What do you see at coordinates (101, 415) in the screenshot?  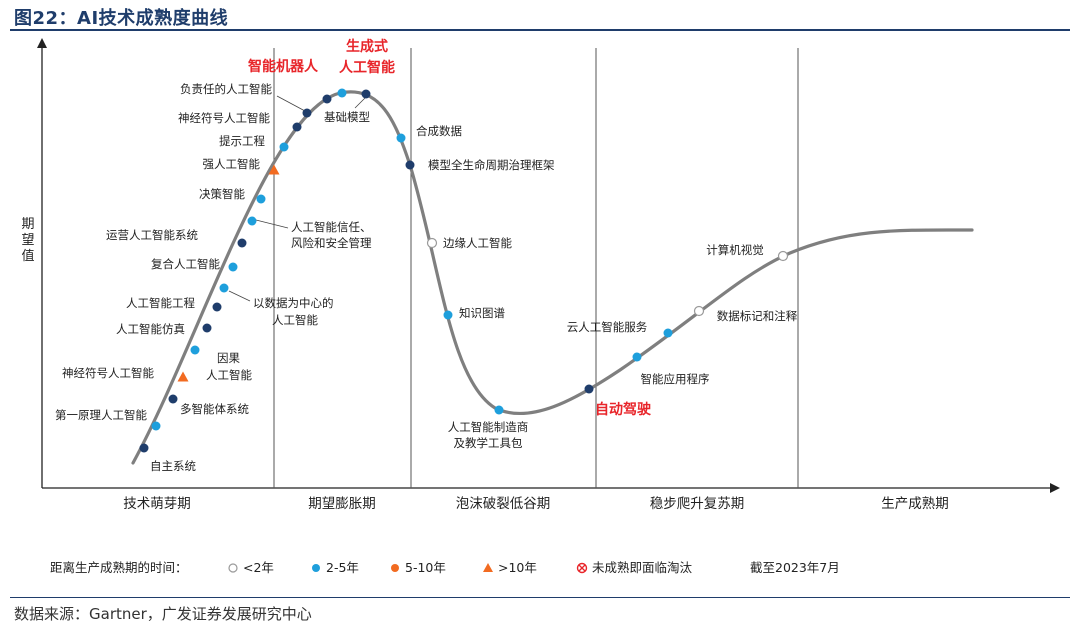 I see `point-label: 第一原理人工智能` at bounding box center [101, 415].